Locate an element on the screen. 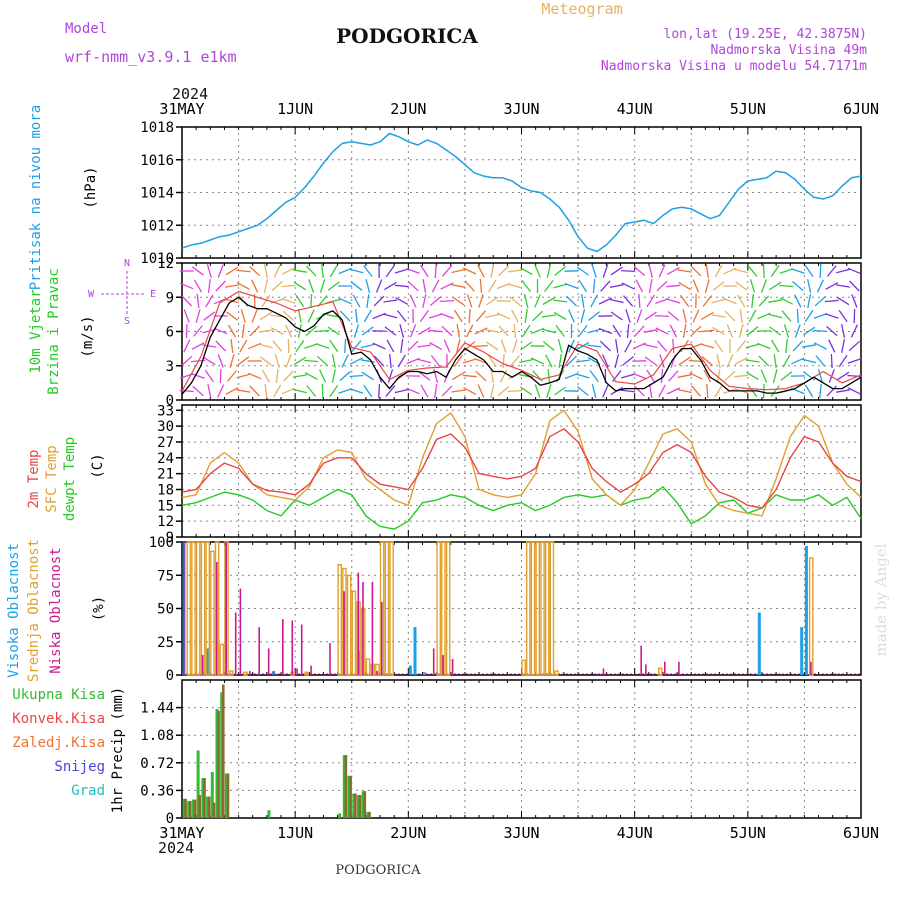 Image resolution: width=900 pixels, height=900 pixels. y-tick-label: 33 is located at coordinates (165, 411).